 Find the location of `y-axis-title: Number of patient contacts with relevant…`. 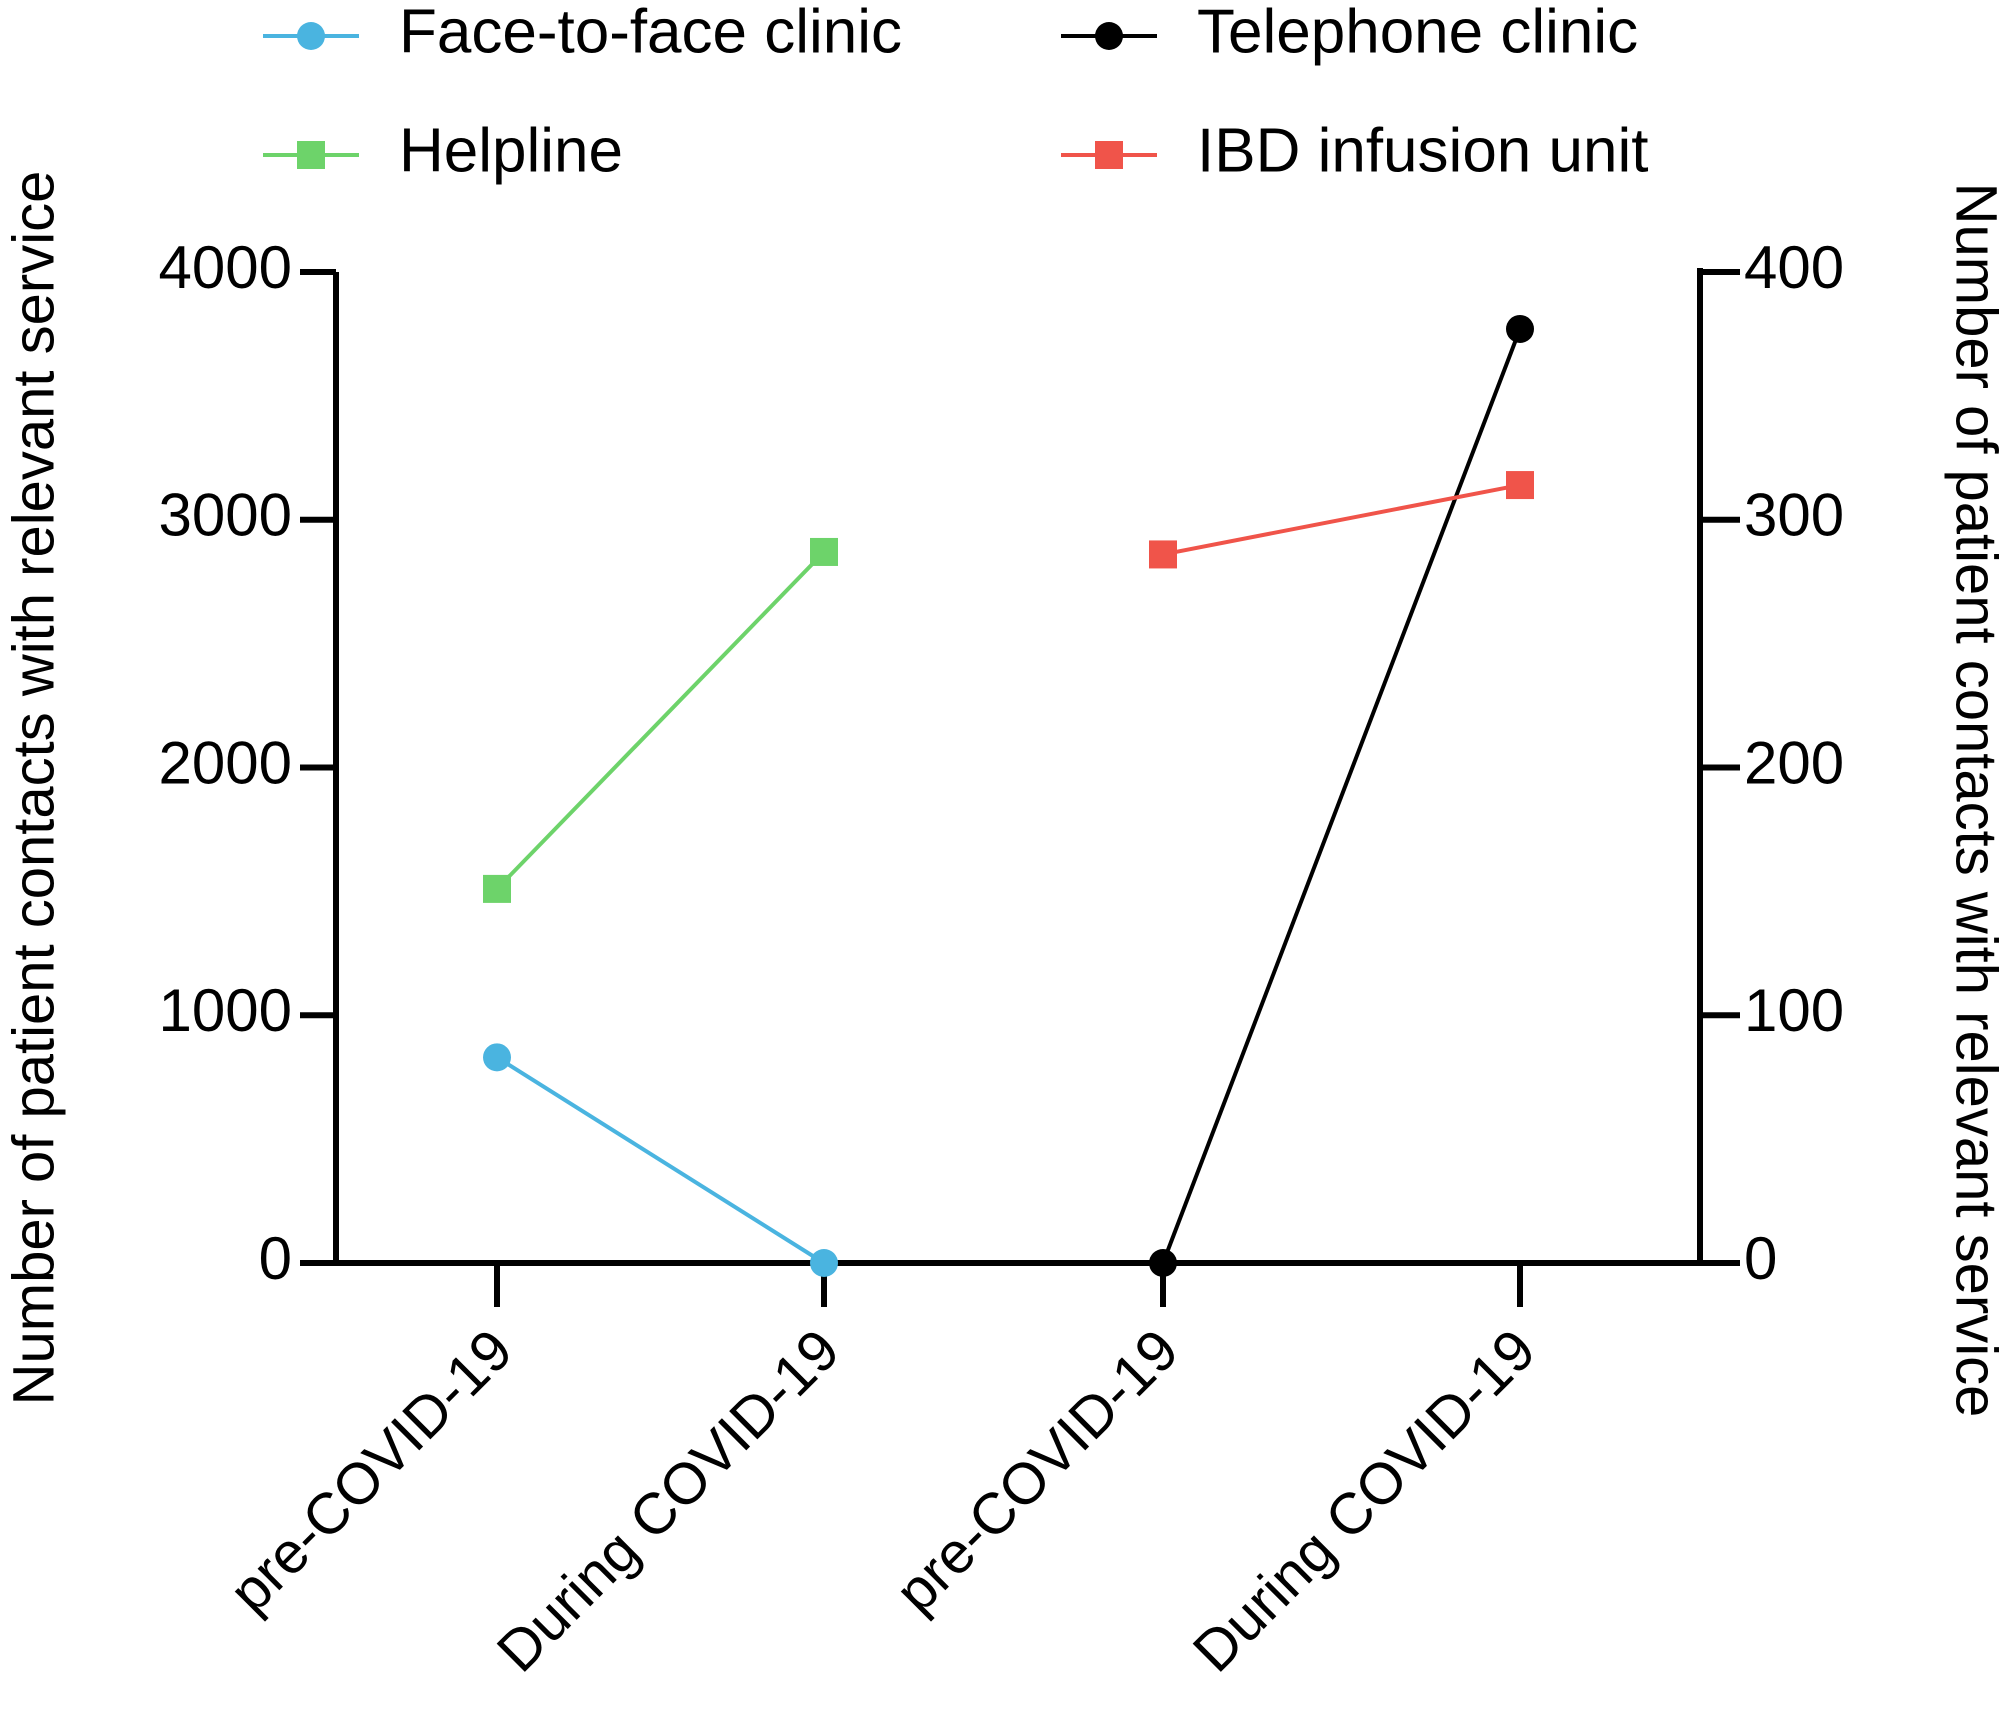

y-axis-title: Number of patient contacts with relevant… is located at coordinates (33, 788).